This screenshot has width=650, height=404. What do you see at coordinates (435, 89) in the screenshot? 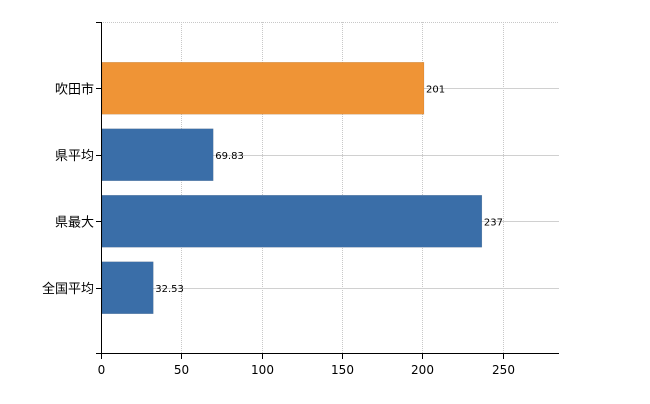
I see `data-label: 201` at bounding box center [435, 89].